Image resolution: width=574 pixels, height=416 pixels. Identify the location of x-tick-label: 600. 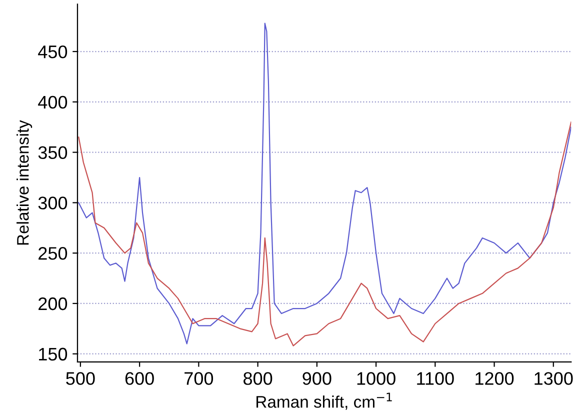
(139, 378).